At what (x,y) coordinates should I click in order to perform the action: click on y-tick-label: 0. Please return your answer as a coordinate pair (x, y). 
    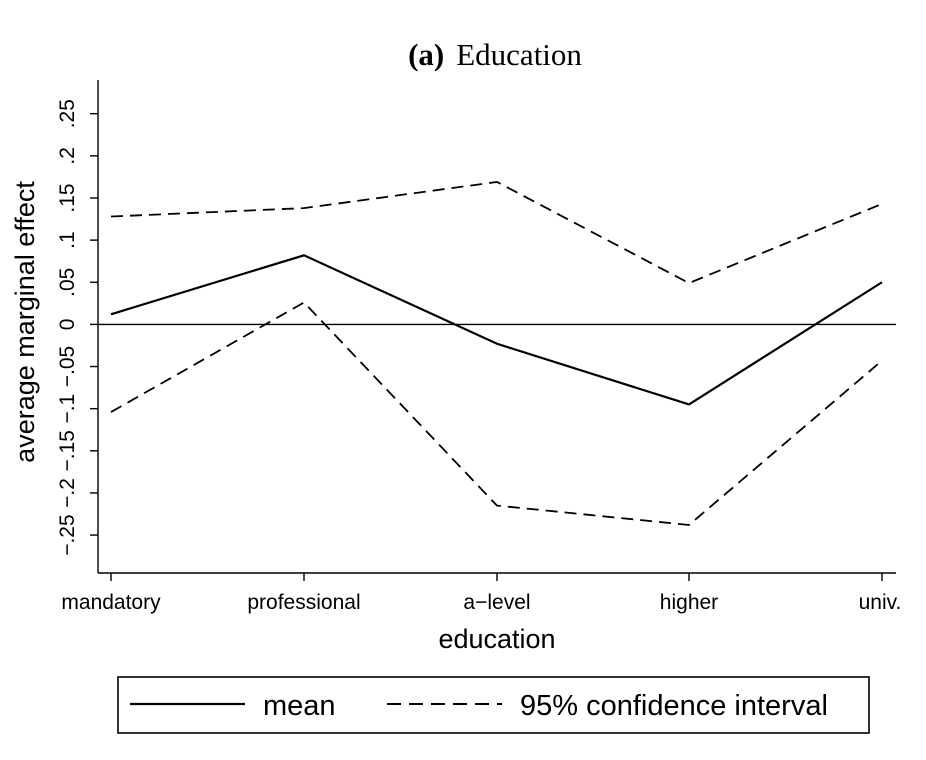
    Looking at the image, I should click on (67, 325).